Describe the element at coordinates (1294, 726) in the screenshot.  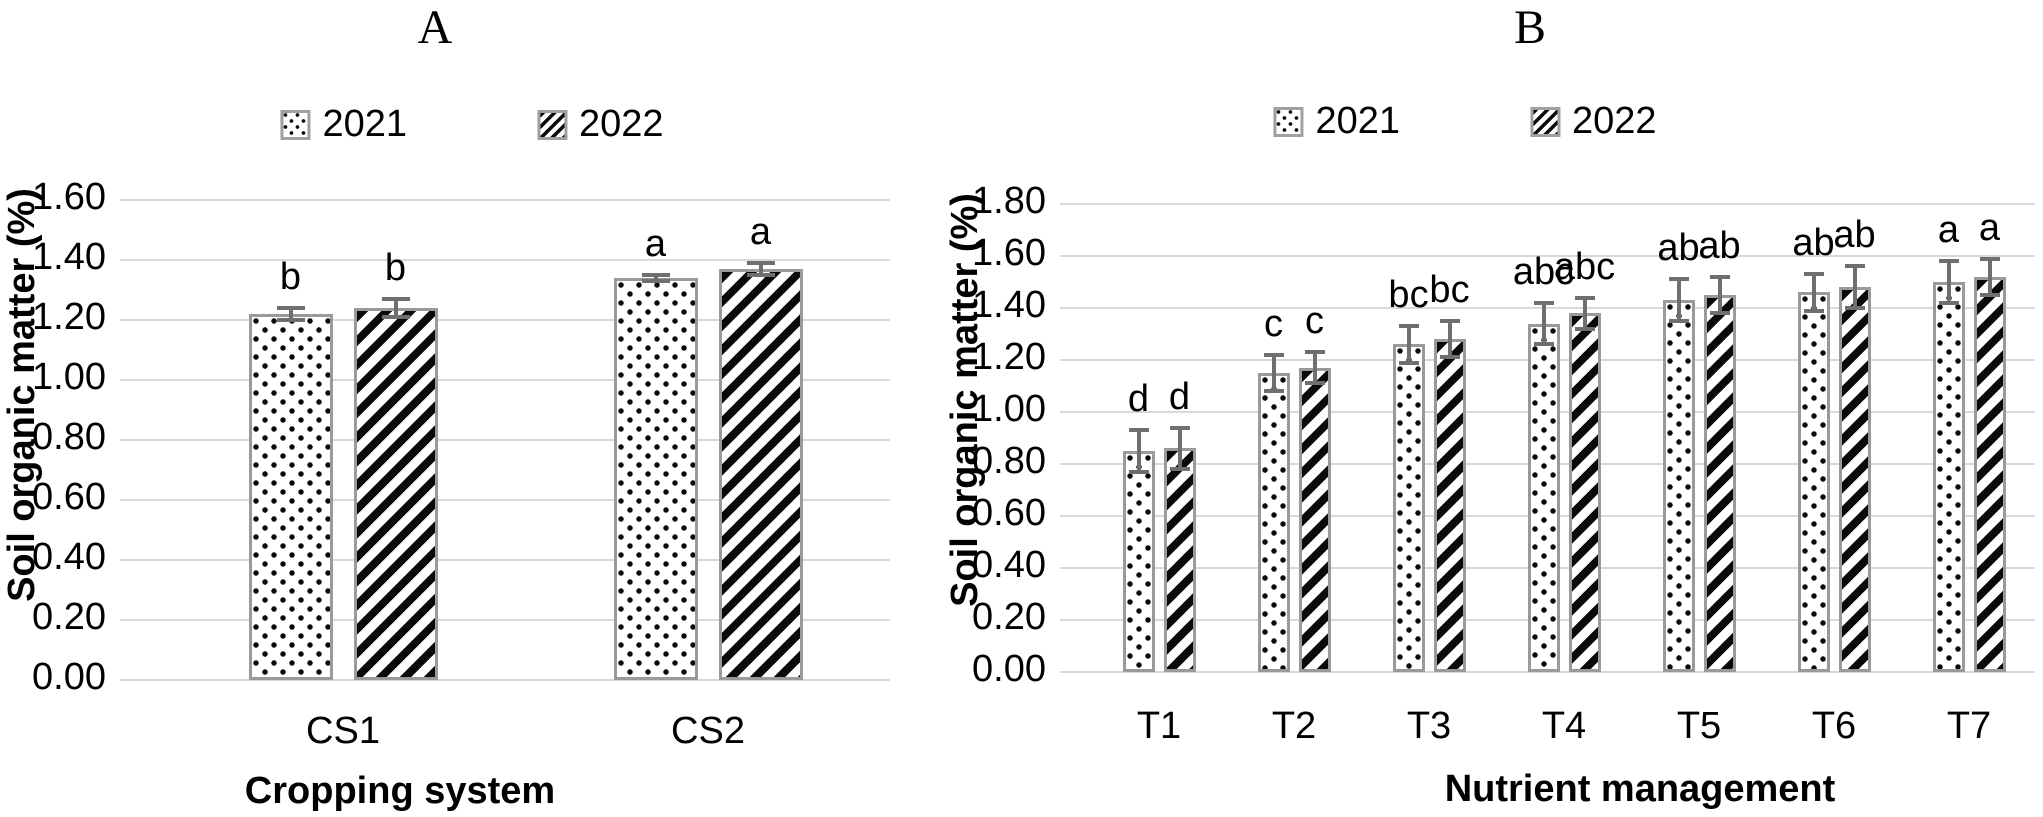
I see `x-tick-label-t2: T2` at that location.